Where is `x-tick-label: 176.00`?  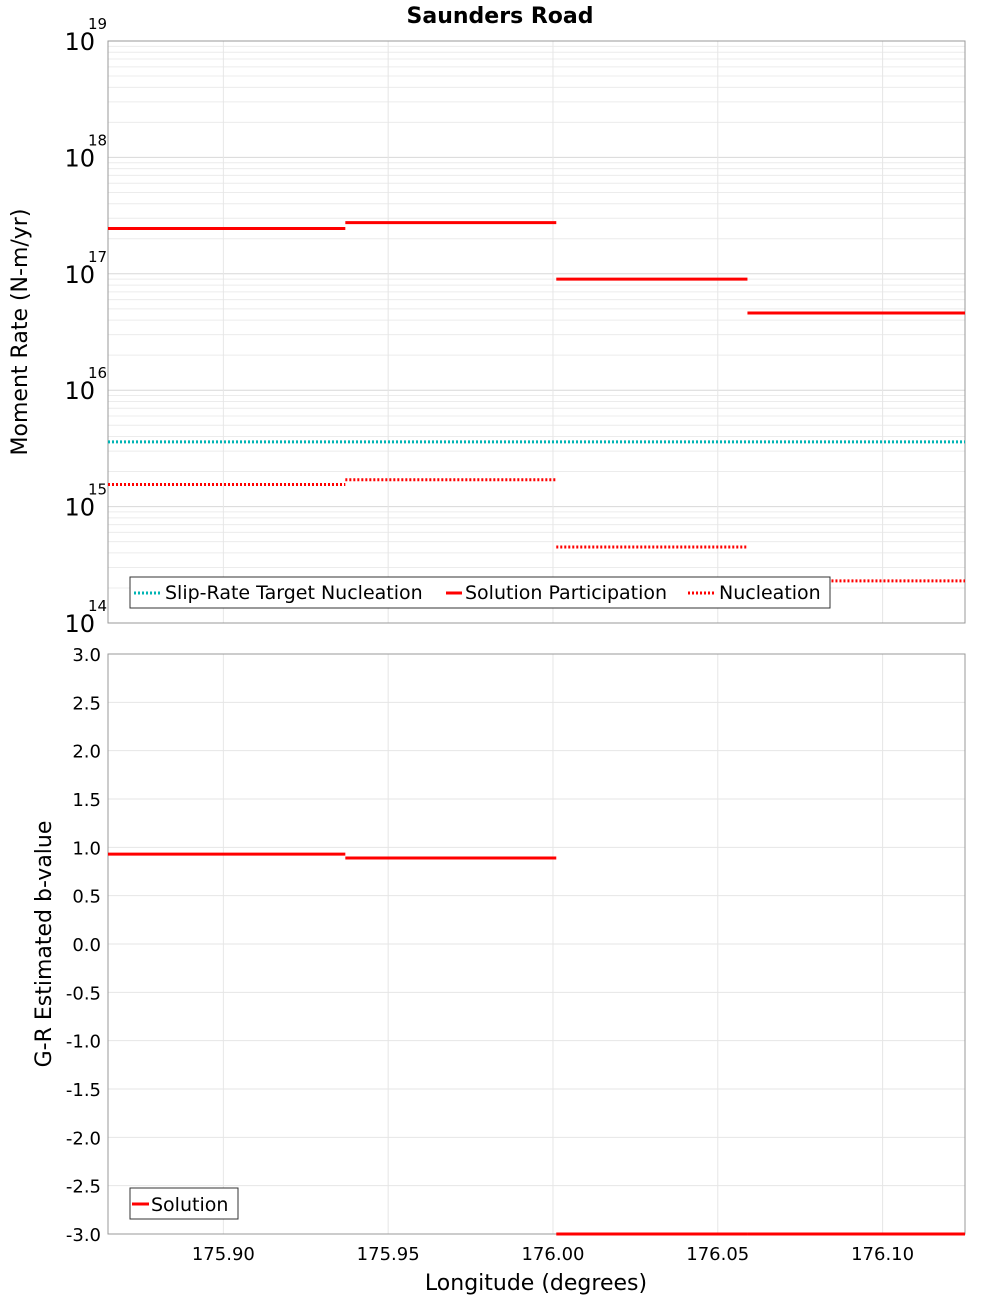 x-tick-label: 176.00 is located at coordinates (552, 1254).